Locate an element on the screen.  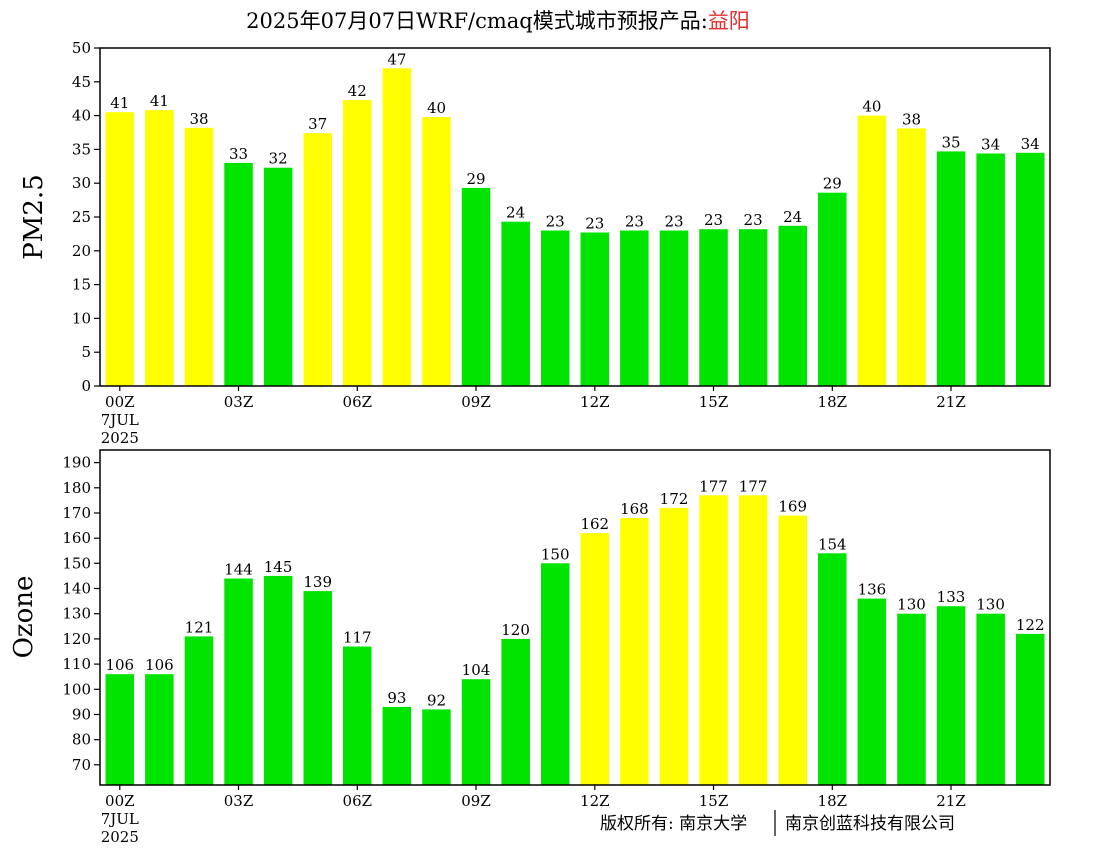
ozone-bar-label: 139 is located at coordinates (317, 582).